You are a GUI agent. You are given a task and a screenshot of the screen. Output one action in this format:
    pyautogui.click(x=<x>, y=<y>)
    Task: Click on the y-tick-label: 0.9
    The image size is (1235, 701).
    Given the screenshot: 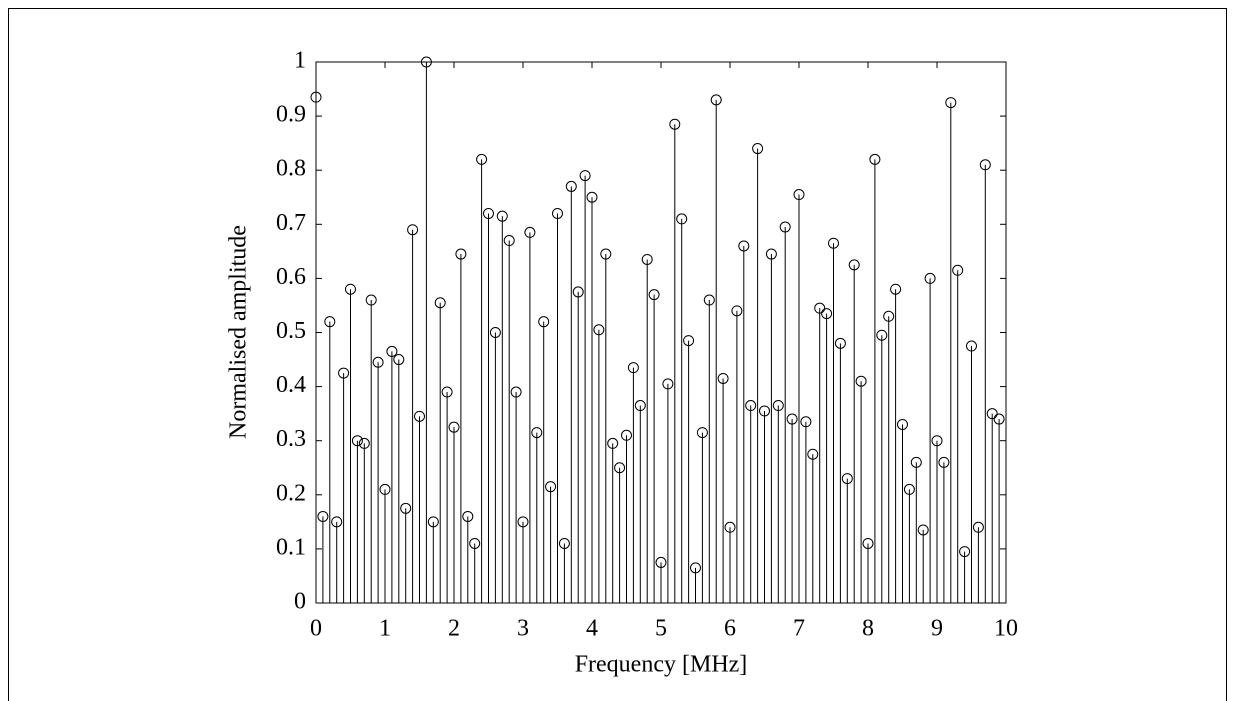 What is the action you would take?
    pyautogui.click(x=291, y=115)
    